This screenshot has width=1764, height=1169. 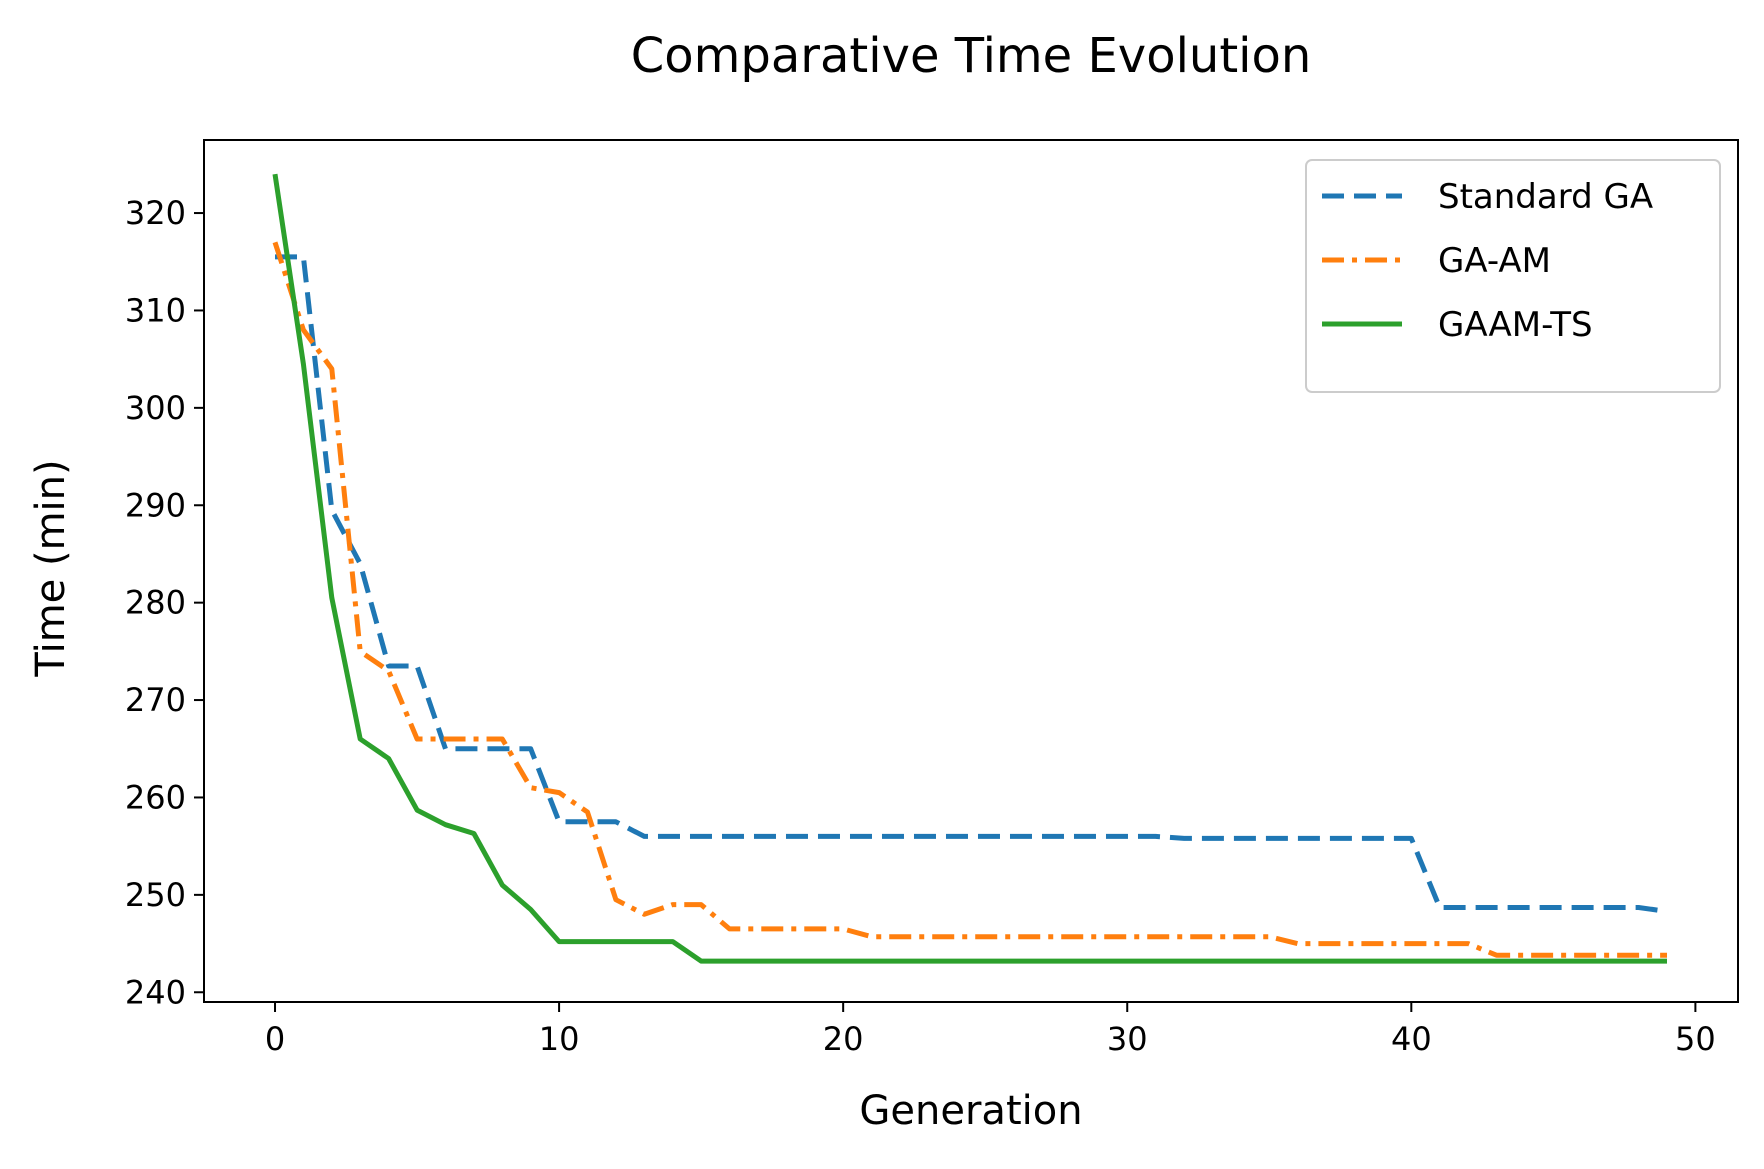 I want to click on legend-label: GA-AM, so click(x=1494, y=261).